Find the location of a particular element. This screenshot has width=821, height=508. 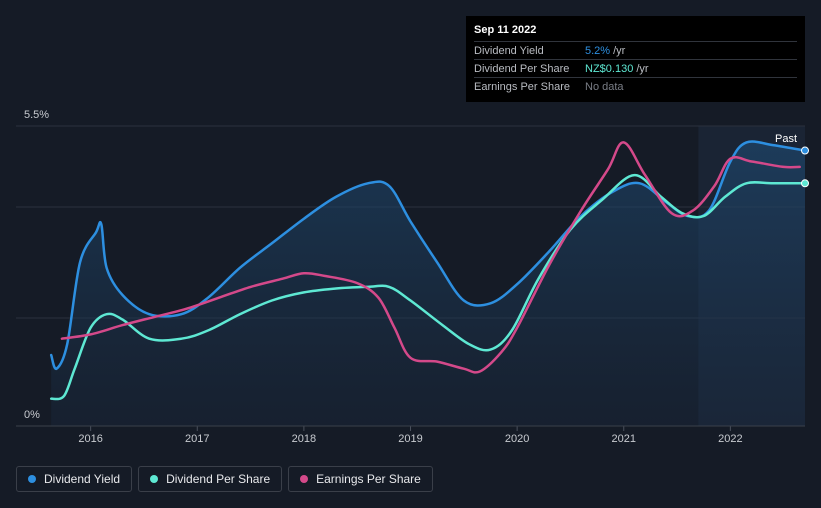

tooltip-label: Dividend Per Share is located at coordinates (522, 68).